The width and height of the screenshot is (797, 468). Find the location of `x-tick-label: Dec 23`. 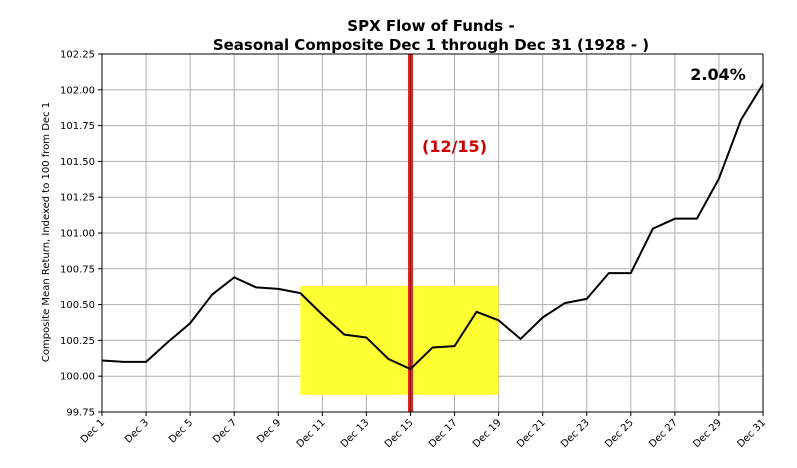

x-tick-label: Dec 23 is located at coordinates (575, 433).